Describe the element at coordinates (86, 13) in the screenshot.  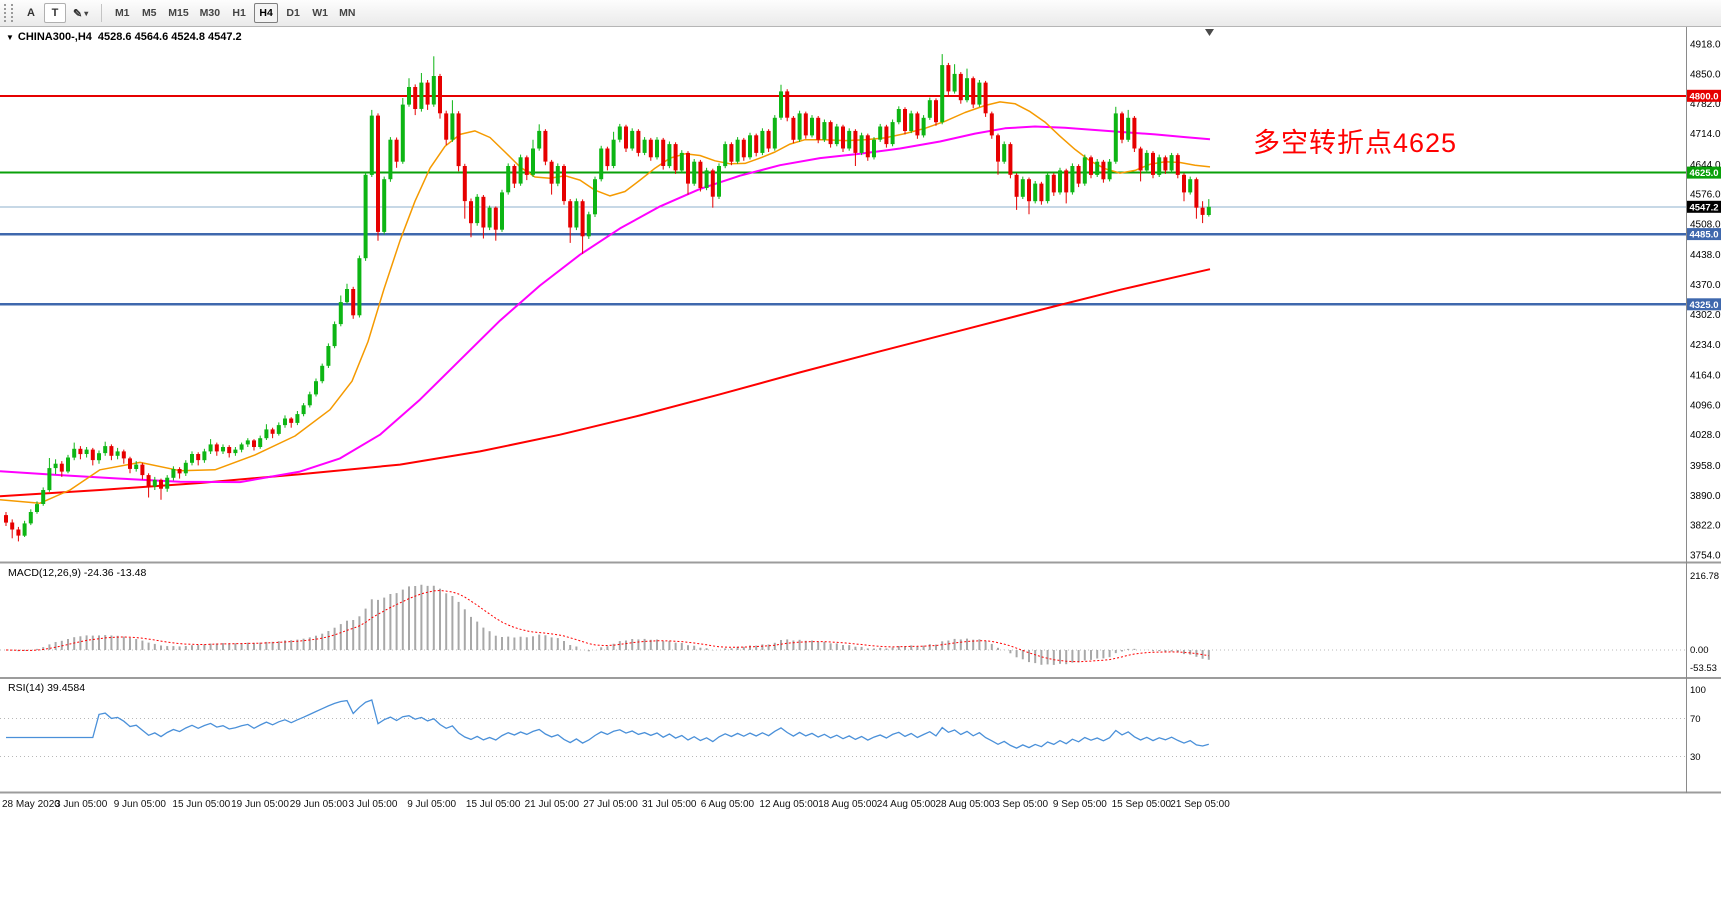
I see `chevron-down-icon: ▾` at that location.